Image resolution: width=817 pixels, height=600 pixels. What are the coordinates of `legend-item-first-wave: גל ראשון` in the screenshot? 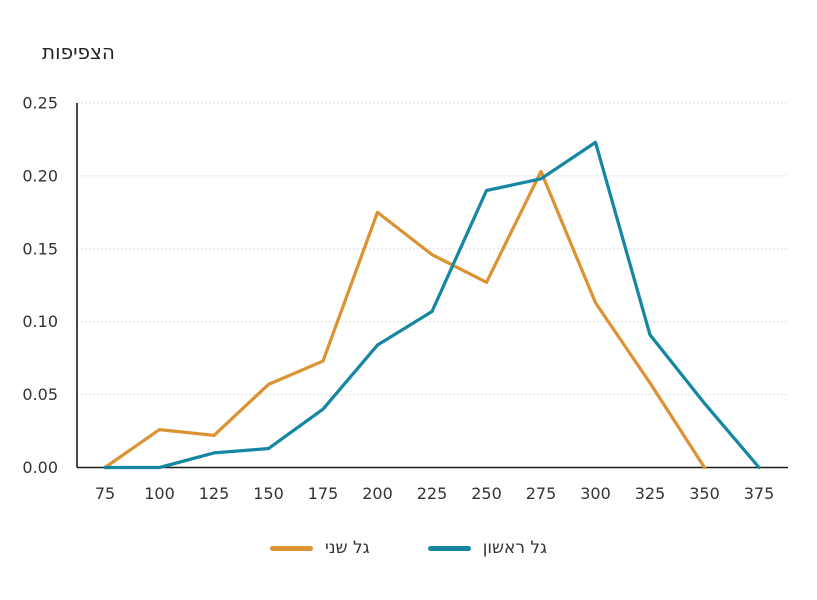 It's located at (487, 548).